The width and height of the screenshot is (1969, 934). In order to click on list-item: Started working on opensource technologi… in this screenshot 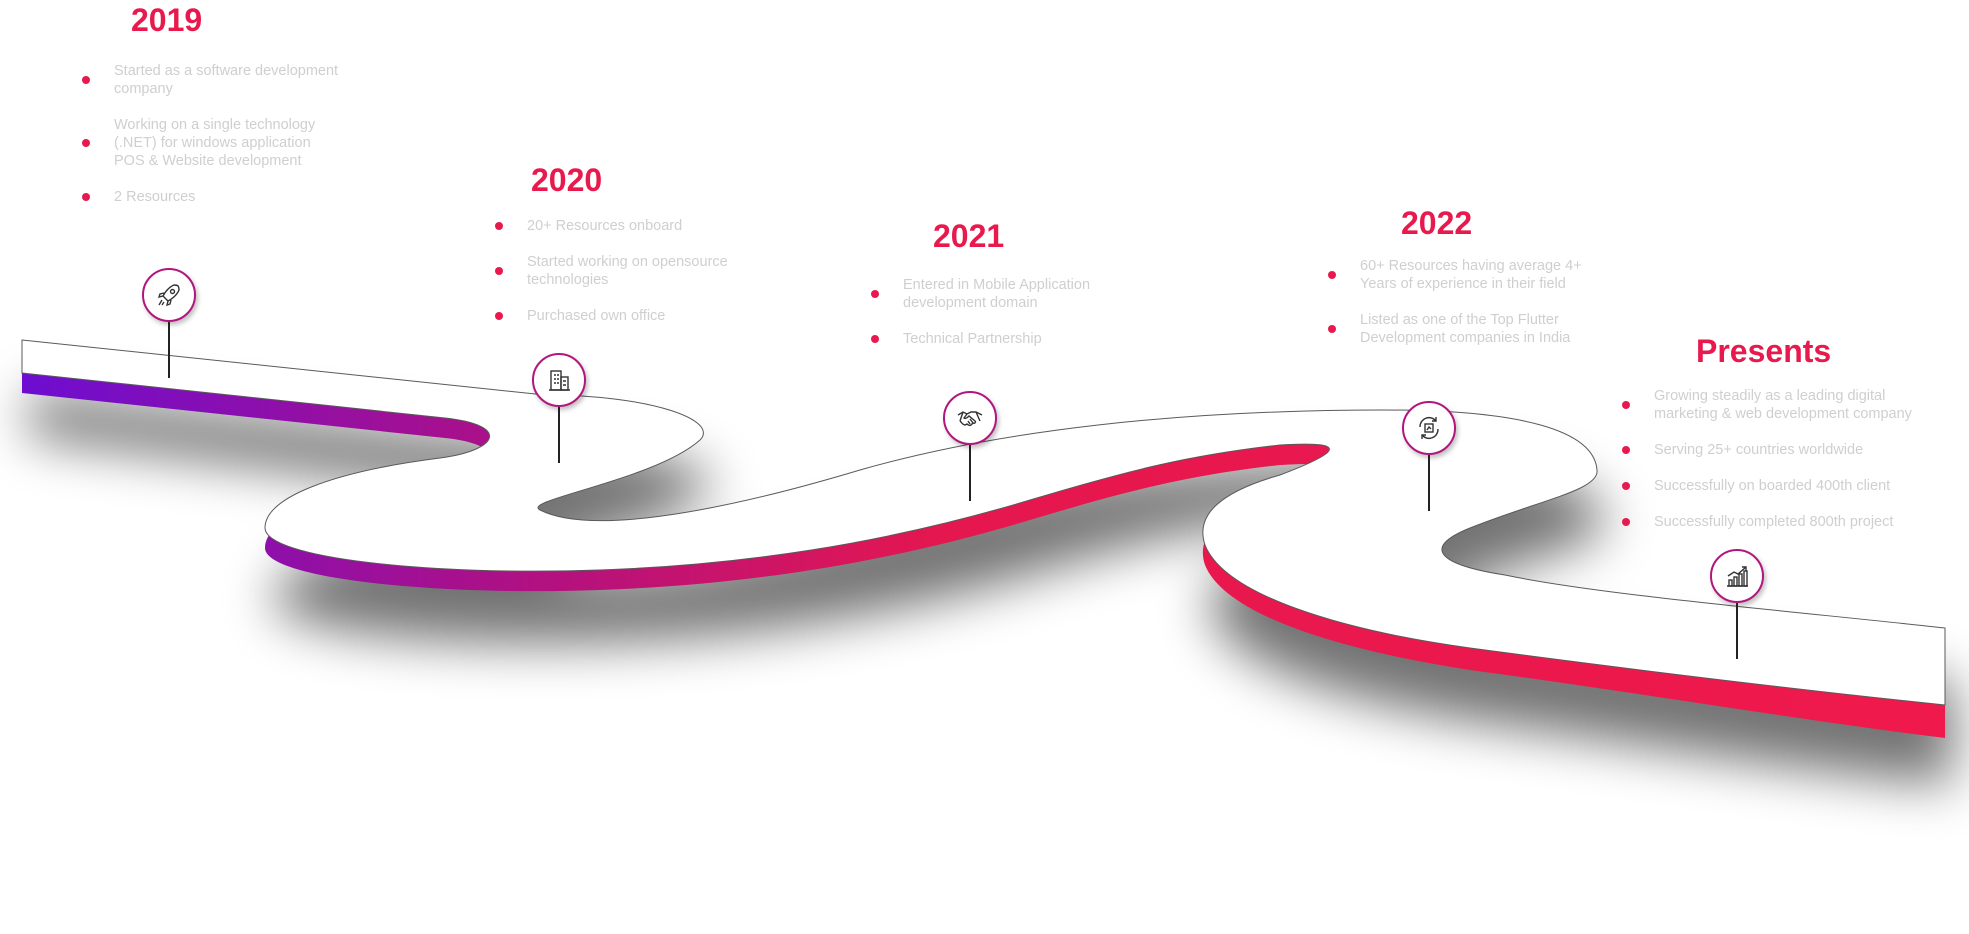, I will do `click(626, 271)`.